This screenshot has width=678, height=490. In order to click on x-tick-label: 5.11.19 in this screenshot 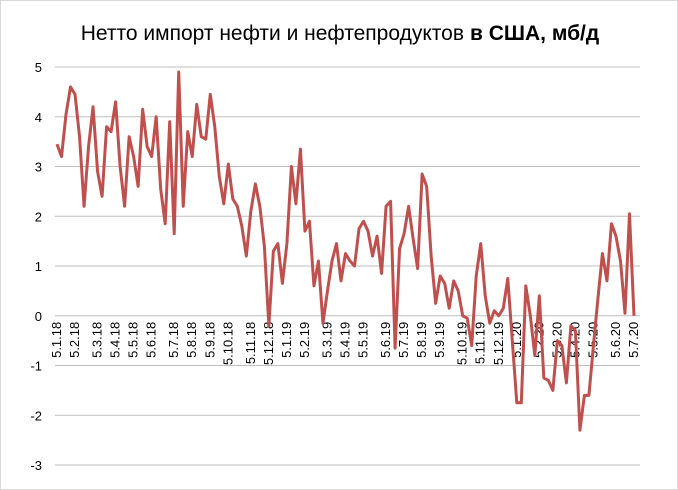, I will do `click(480, 343)`.